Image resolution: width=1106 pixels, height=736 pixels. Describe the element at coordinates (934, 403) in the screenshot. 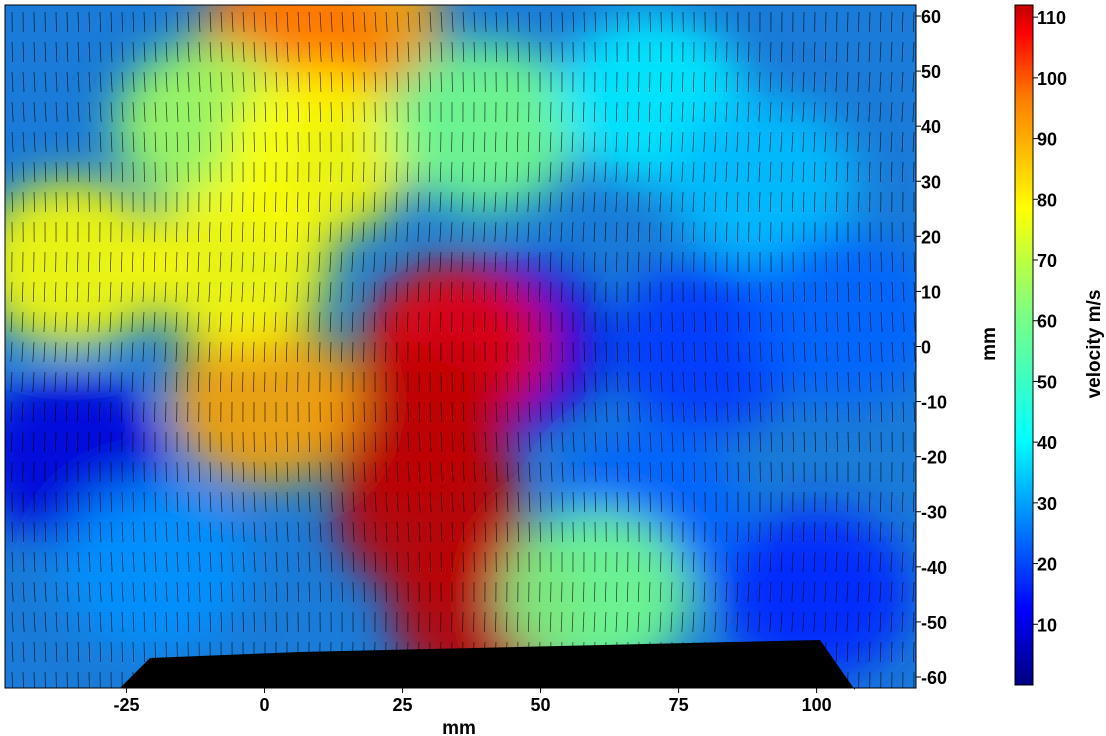

I see `y-tick-label: -10` at that location.